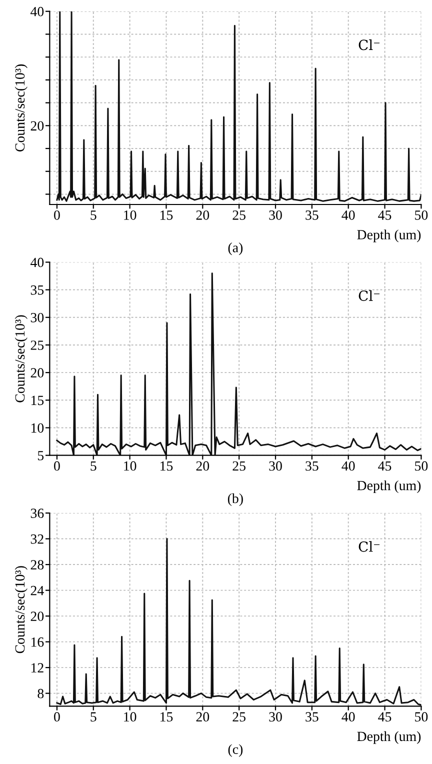 The image size is (432, 764). I want to click on y-tick-label: 5, so click(41, 455).